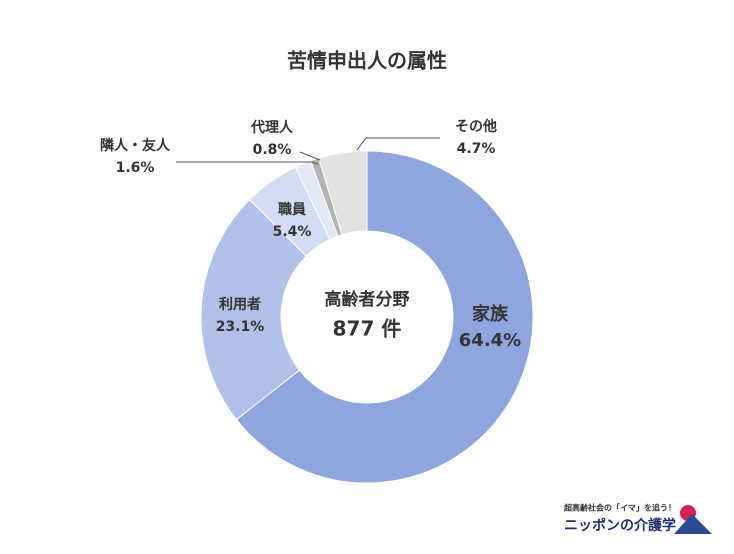 This screenshot has width=734, height=554. What do you see at coordinates (367, 61) in the screenshot?
I see `chart-title: 苦情申出人の属性` at bounding box center [367, 61].